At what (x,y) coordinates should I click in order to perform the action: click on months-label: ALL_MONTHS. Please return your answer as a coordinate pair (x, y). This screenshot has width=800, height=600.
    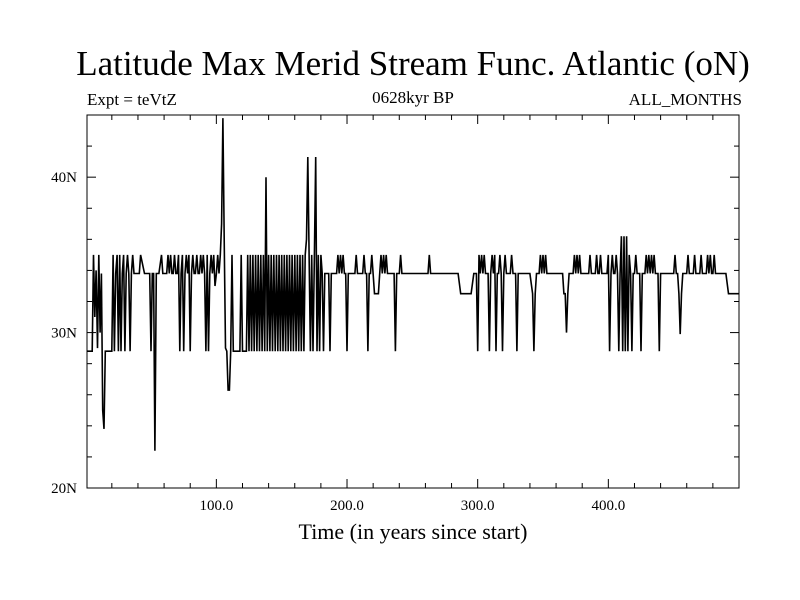
    Looking at the image, I should click on (685, 99).